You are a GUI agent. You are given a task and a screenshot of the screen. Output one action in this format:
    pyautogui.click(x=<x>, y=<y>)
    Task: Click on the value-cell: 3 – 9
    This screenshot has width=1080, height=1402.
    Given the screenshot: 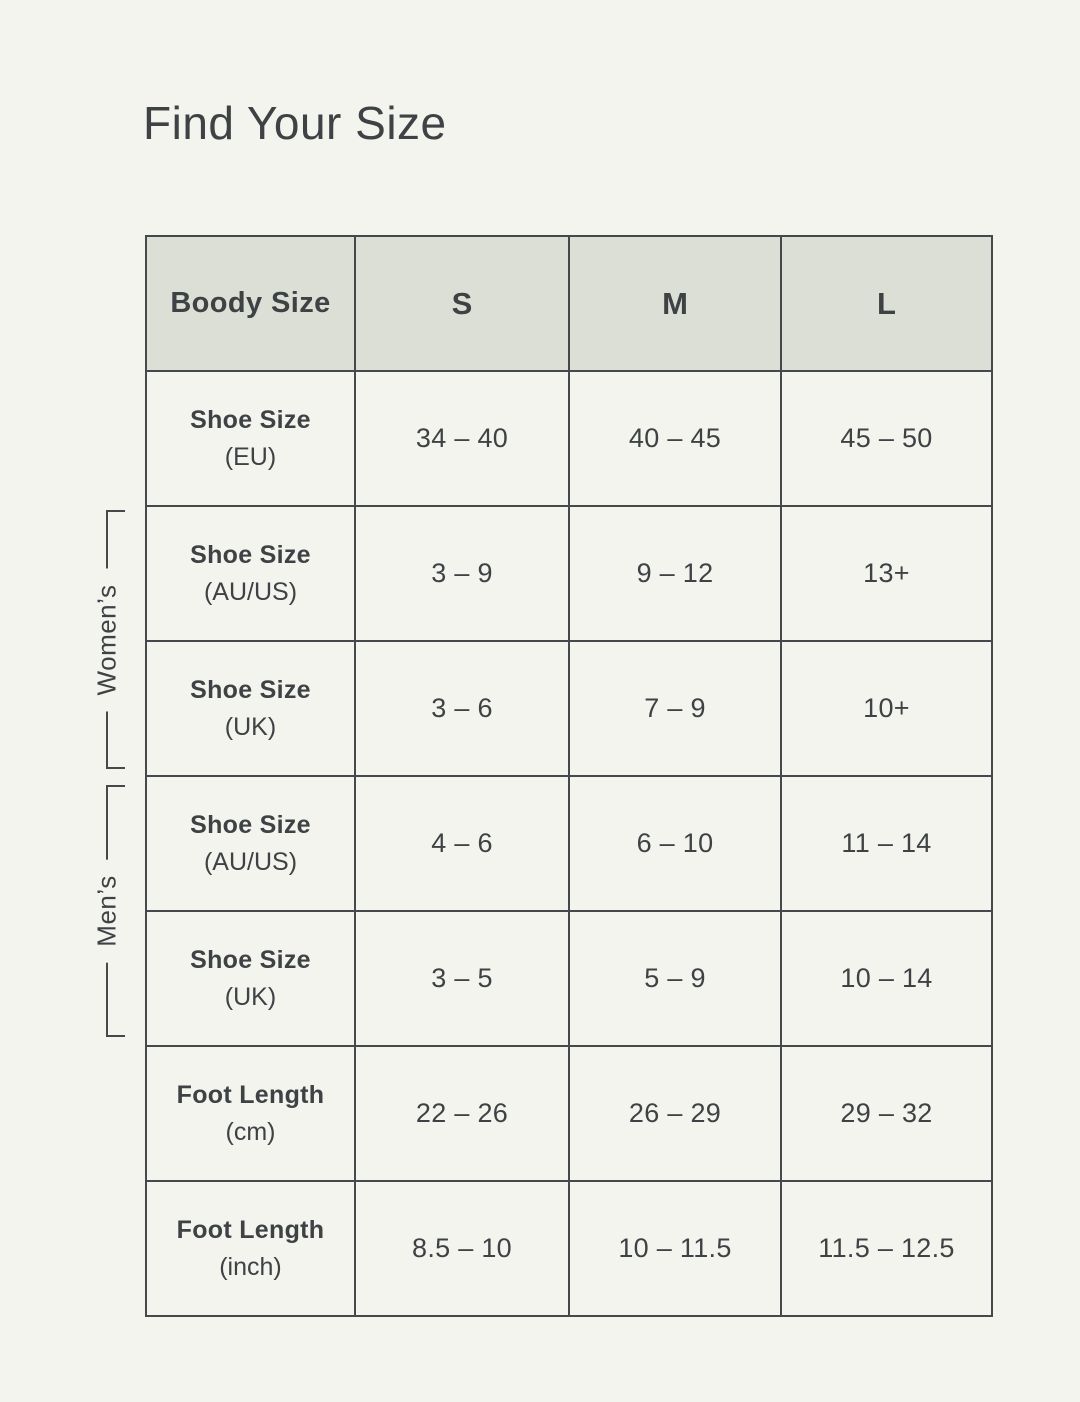 What is the action you would take?
    pyautogui.click(x=462, y=573)
    